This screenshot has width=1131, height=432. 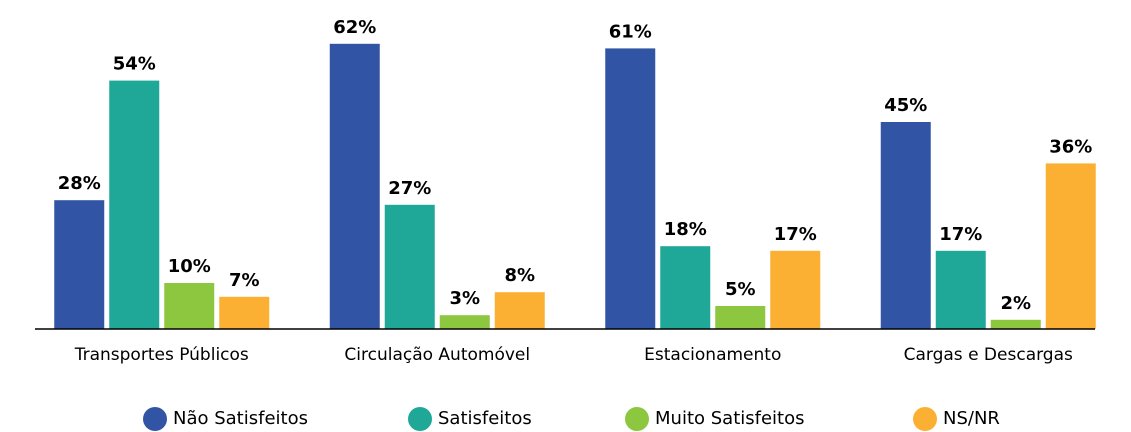 What do you see at coordinates (161, 355) in the screenshot?
I see `x-tick-label: Transportes Públicos` at bounding box center [161, 355].